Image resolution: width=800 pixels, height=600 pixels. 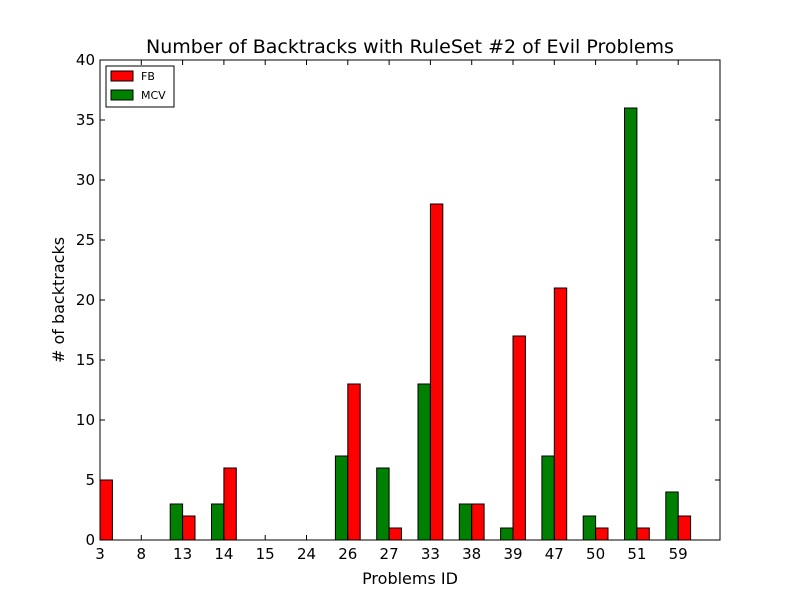 What do you see at coordinates (122, 95) in the screenshot?
I see `legend-swatch-mcv` at bounding box center [122, 95].